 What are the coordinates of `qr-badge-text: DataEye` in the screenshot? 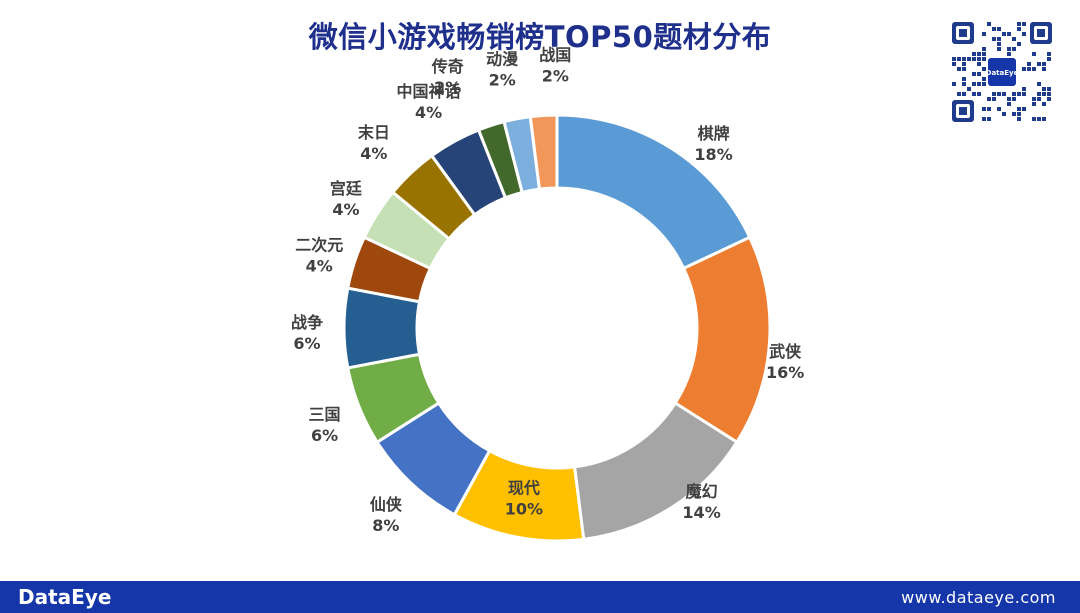 It's located at (1002, 73).